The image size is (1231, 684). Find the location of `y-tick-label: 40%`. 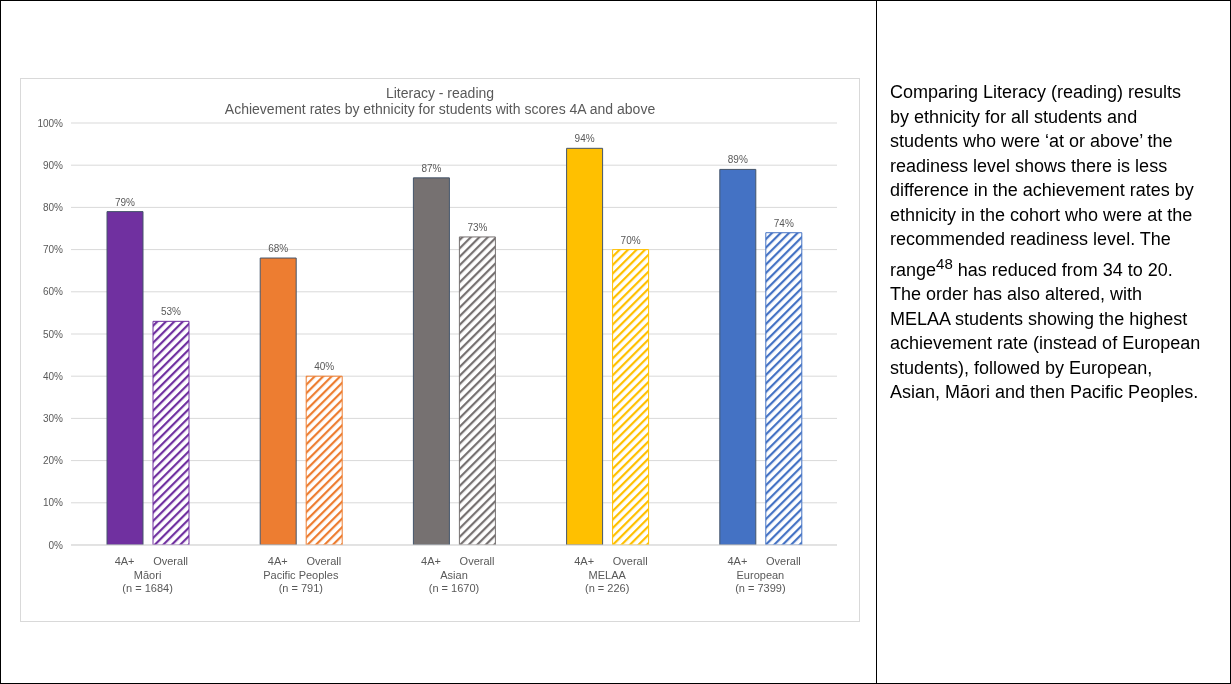

y-tick-label: 40% is located at coordinates (53, 376).